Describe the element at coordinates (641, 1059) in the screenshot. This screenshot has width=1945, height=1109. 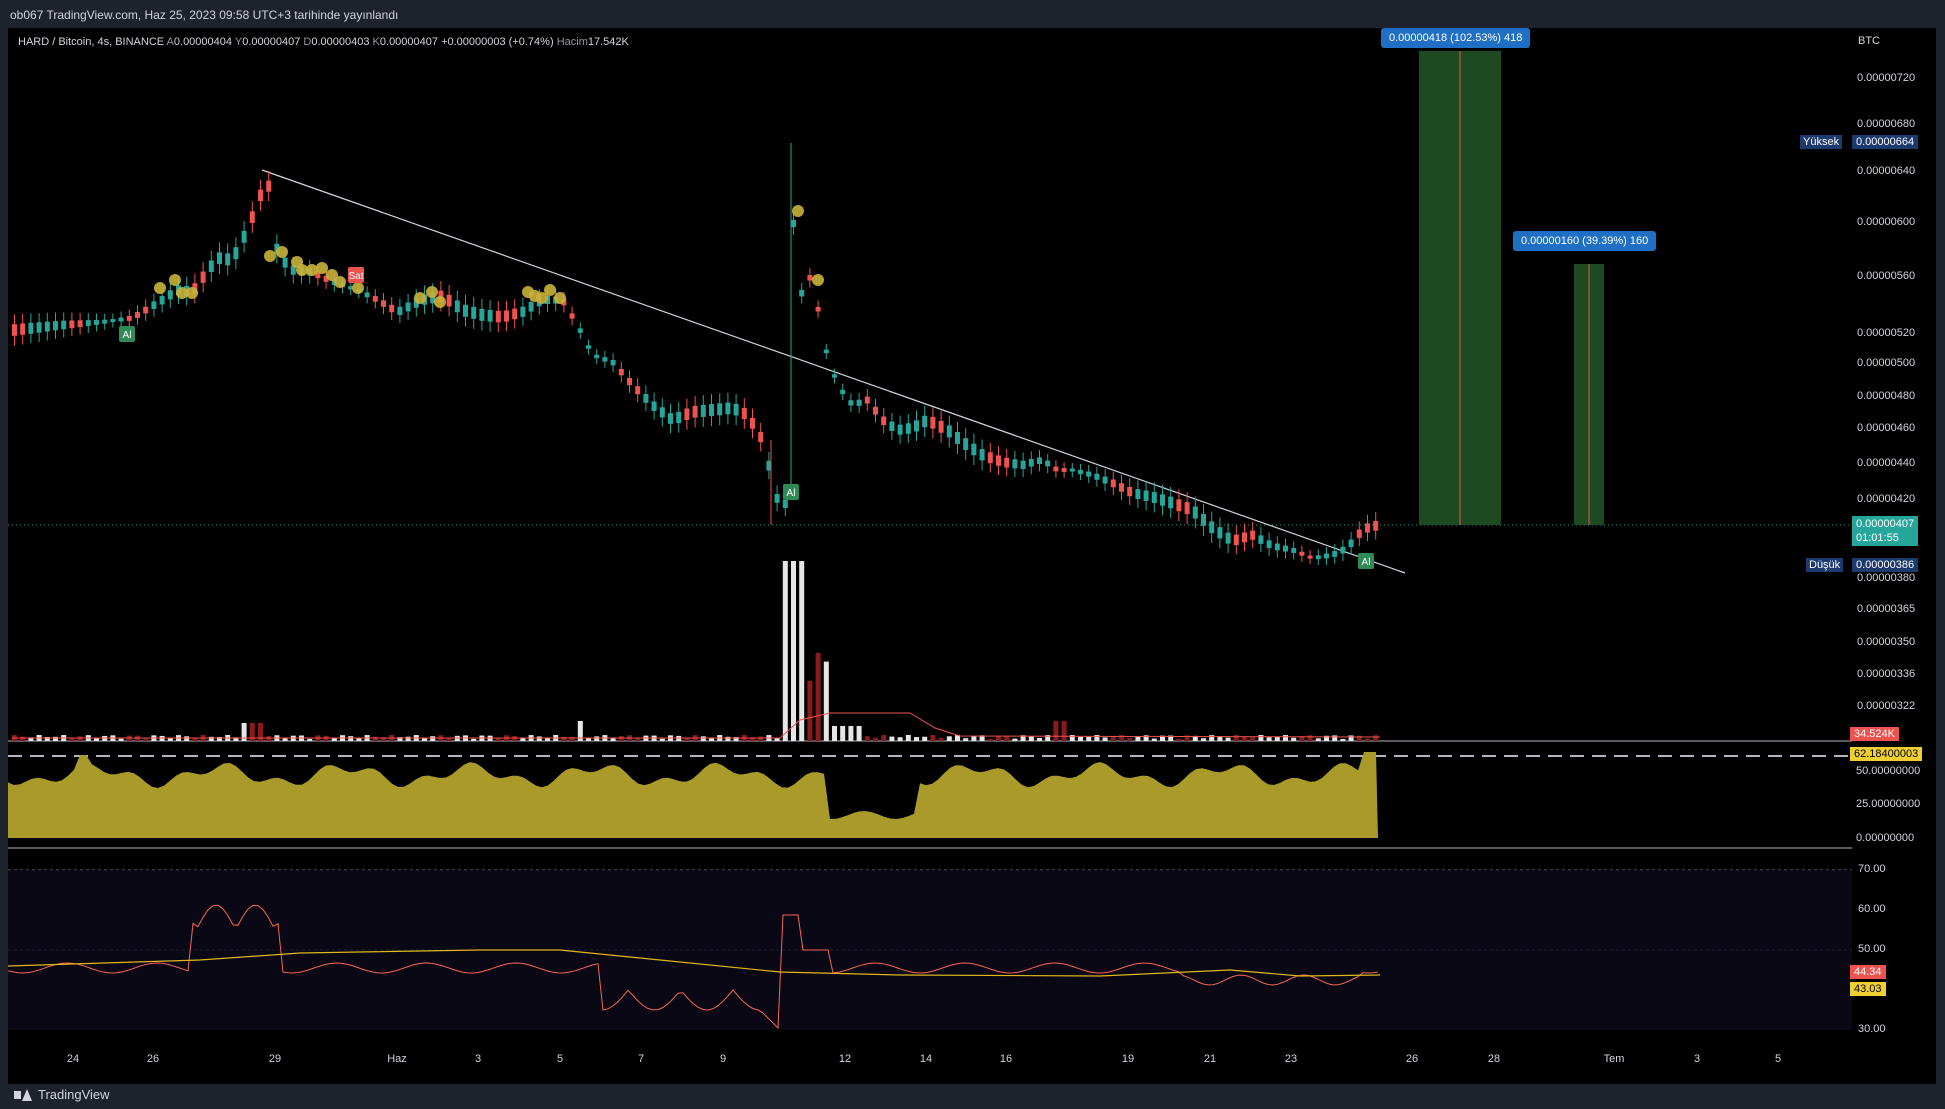
I see `time-label: 7` at that location.